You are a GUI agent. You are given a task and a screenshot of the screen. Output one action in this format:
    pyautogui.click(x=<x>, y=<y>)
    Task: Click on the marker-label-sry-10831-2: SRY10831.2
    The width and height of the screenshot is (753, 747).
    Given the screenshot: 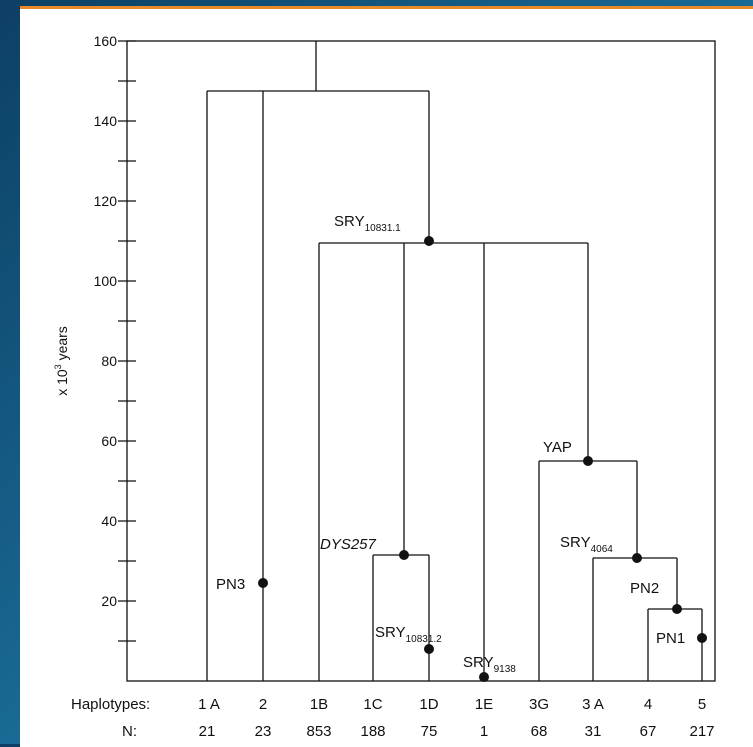 What is the action you would take?
    pyautogui.click(x=408, y=634)
    